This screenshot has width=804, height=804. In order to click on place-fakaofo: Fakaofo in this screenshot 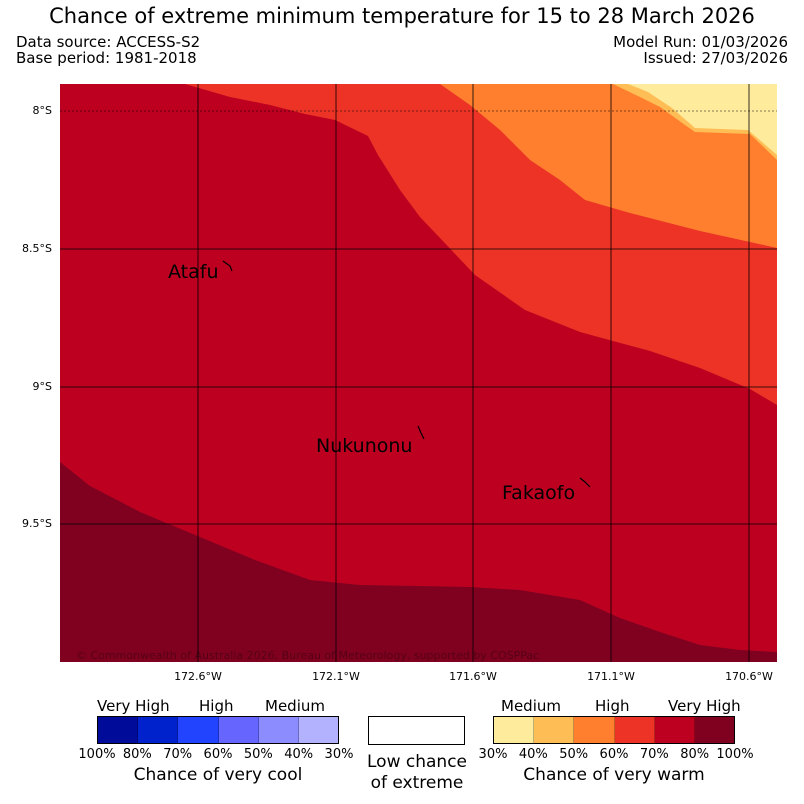, I will do `click(539, 493)`.